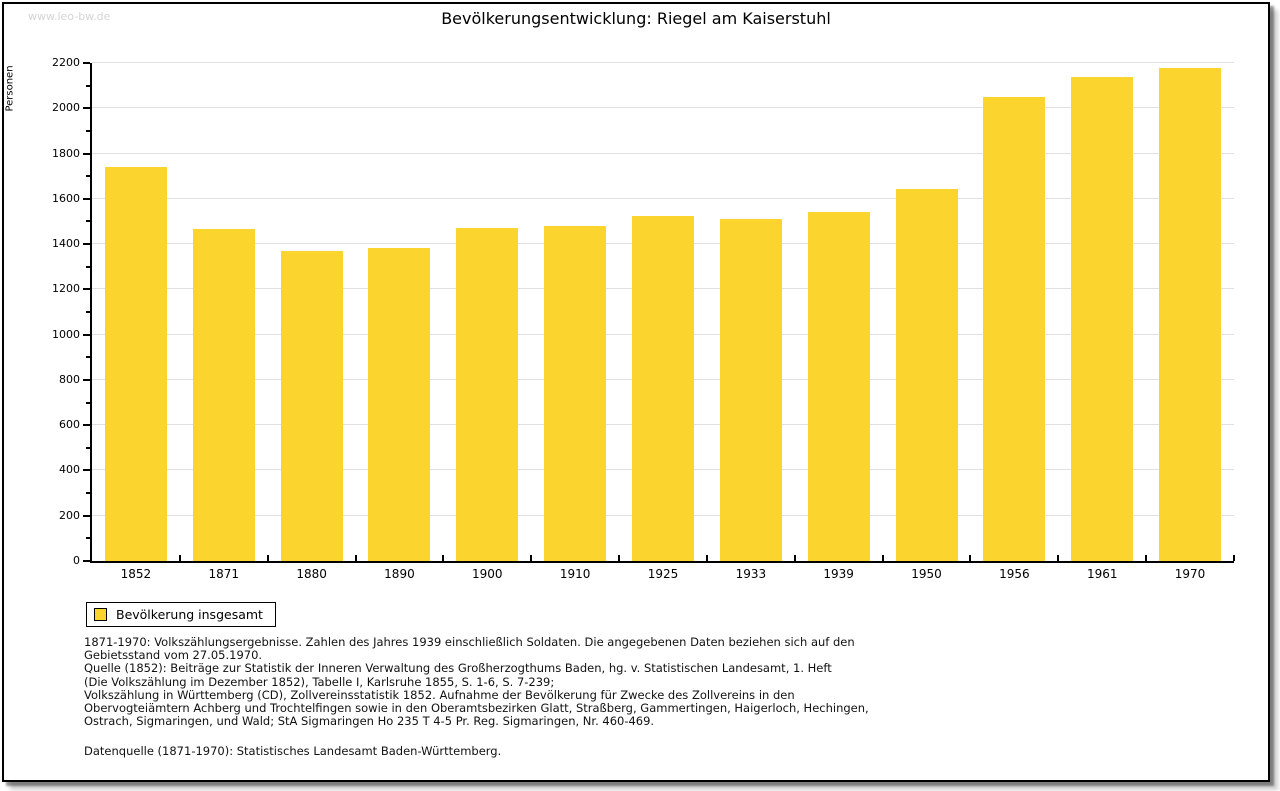  What do you see at coordinates (66, 244) in the screenshot?
I see `y-axis-tick-label: 1400` at bounding box center [66, 244].